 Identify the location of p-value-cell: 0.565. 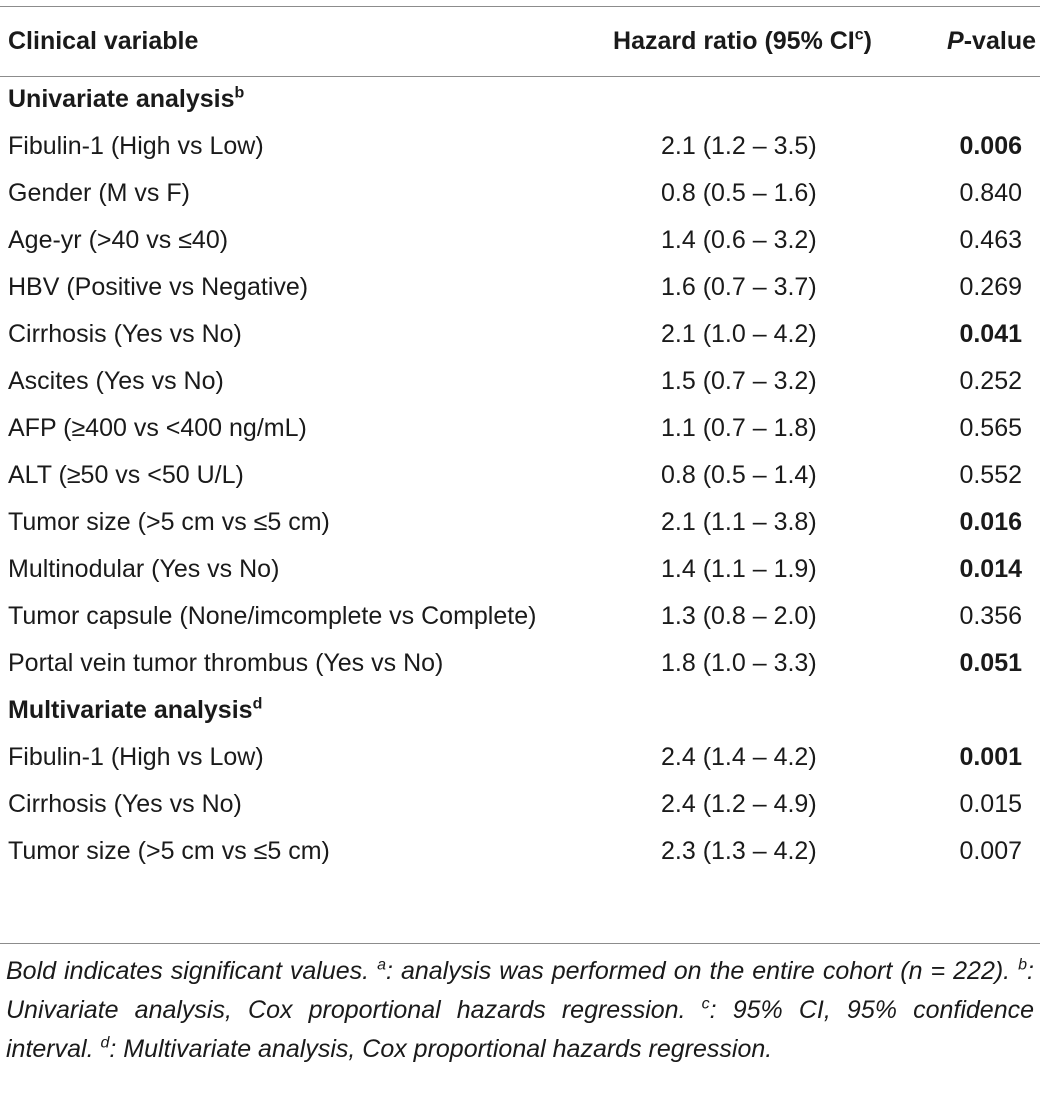
(990, 428).